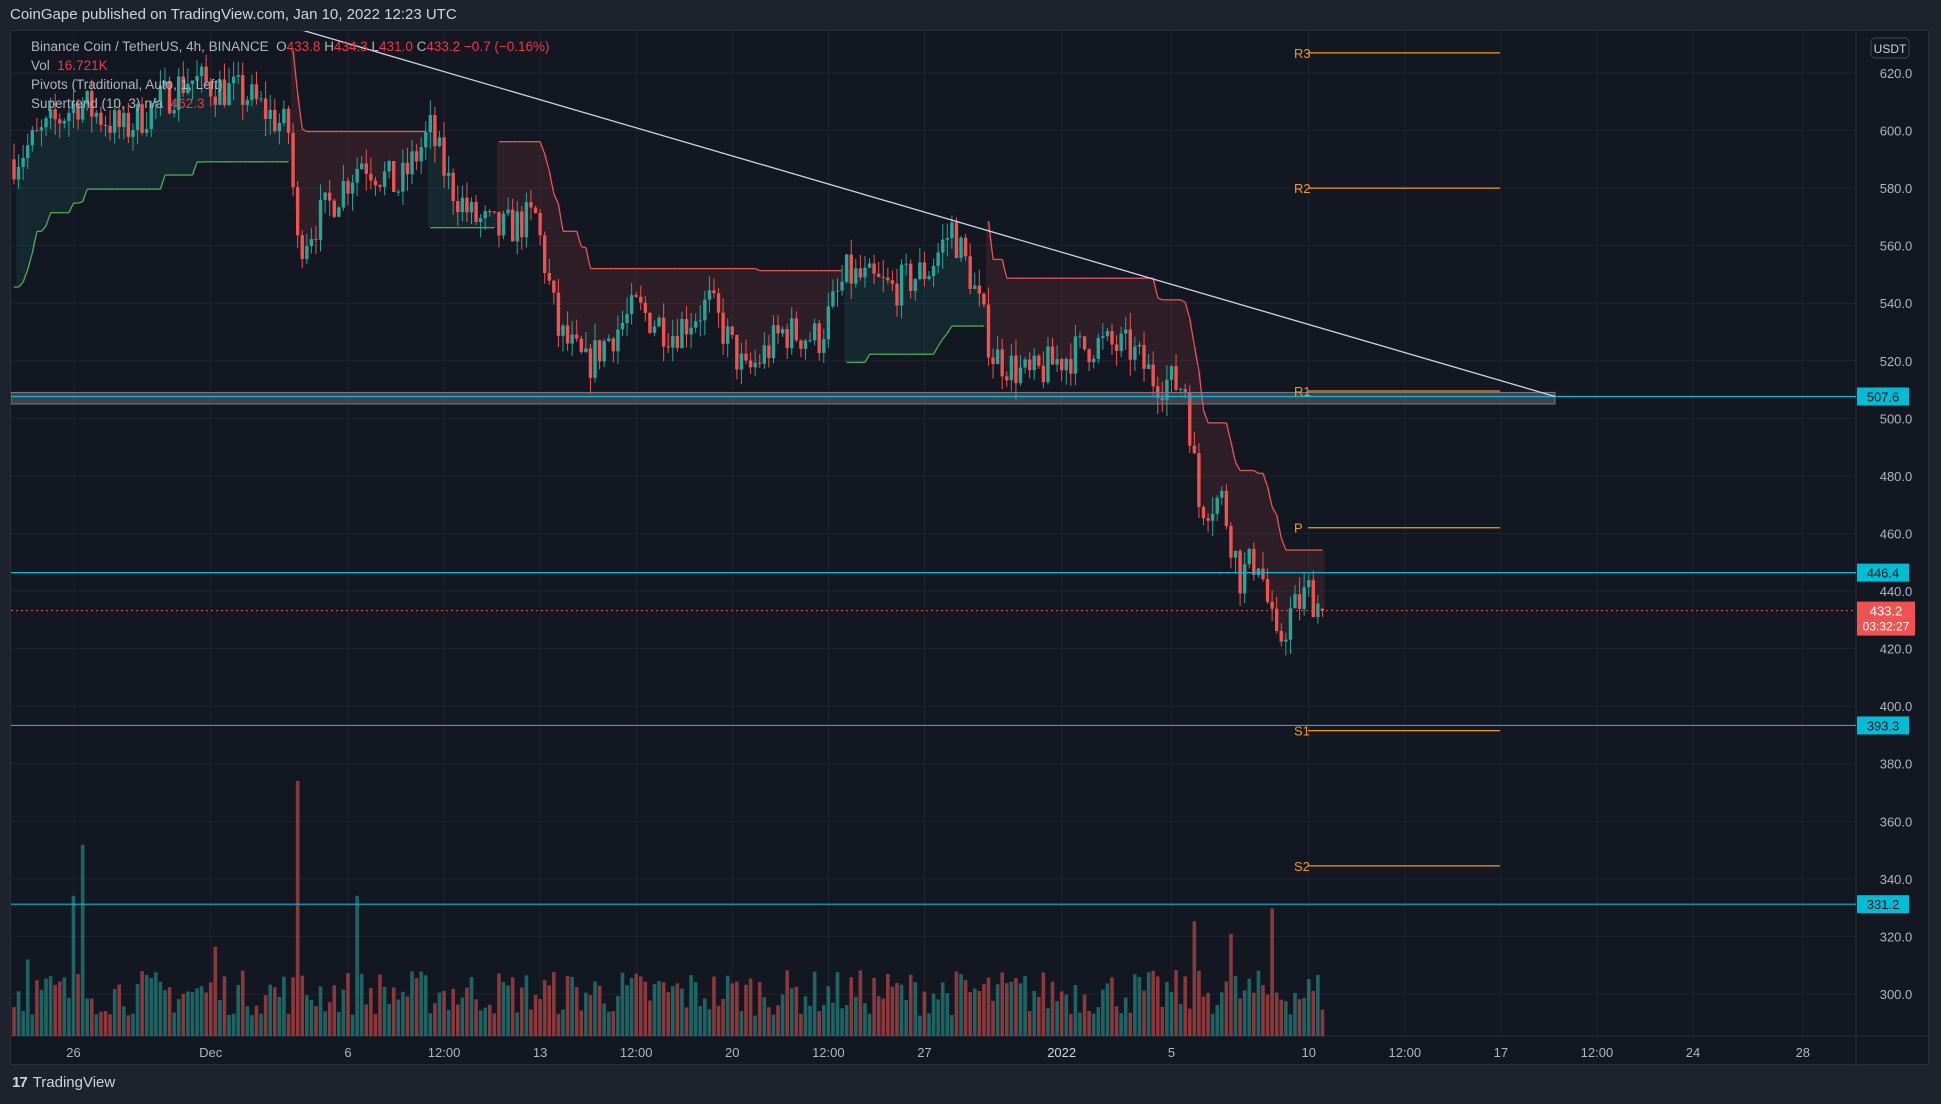 This screenshot has height=1104, width=1941. Describe the element at coordinates (281, 46) in the screenshot. I see `open-label: O` at that location.